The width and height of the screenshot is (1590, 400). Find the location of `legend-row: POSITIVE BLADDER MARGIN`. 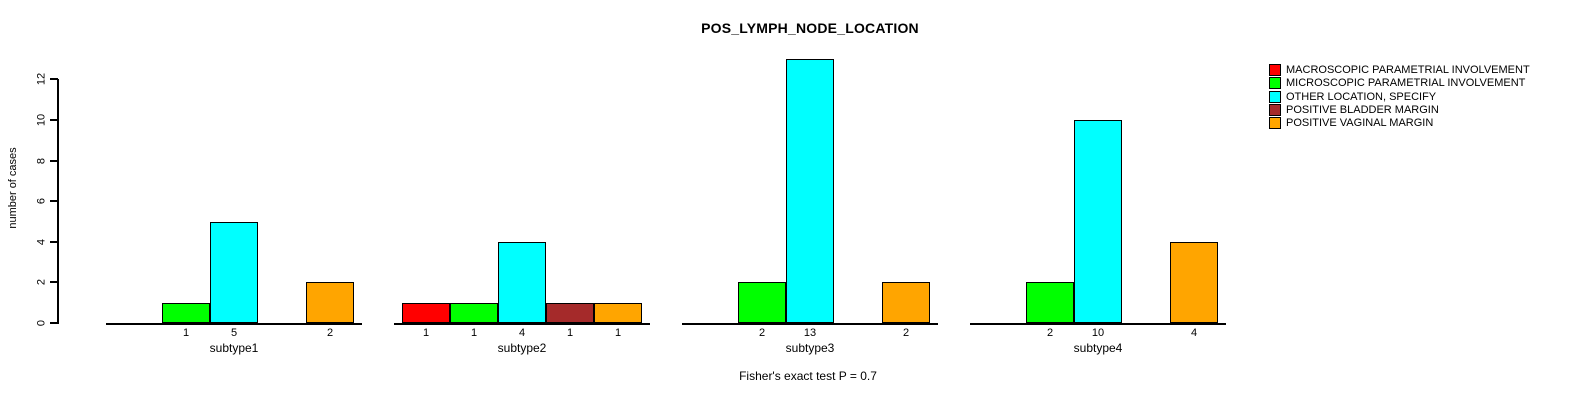

legend-row: POSITIVE BLADDER MARGIN is located at coordinates (1354, 109).